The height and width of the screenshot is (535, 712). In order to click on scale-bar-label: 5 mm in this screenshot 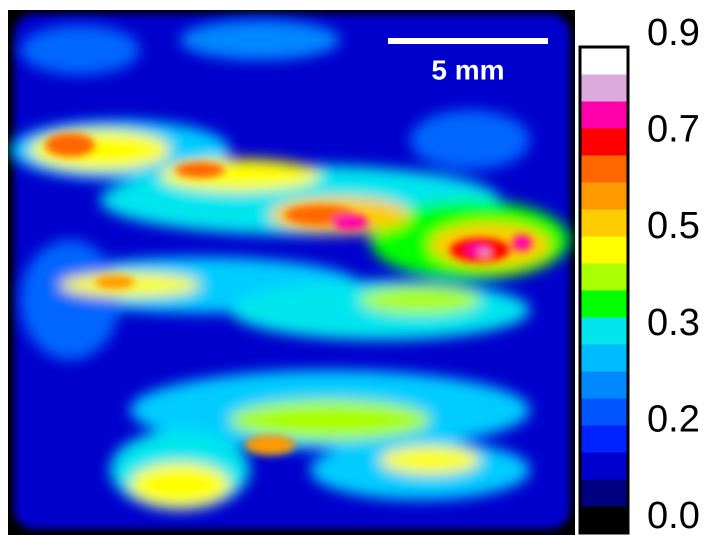, I will do `click(467, 69)`.